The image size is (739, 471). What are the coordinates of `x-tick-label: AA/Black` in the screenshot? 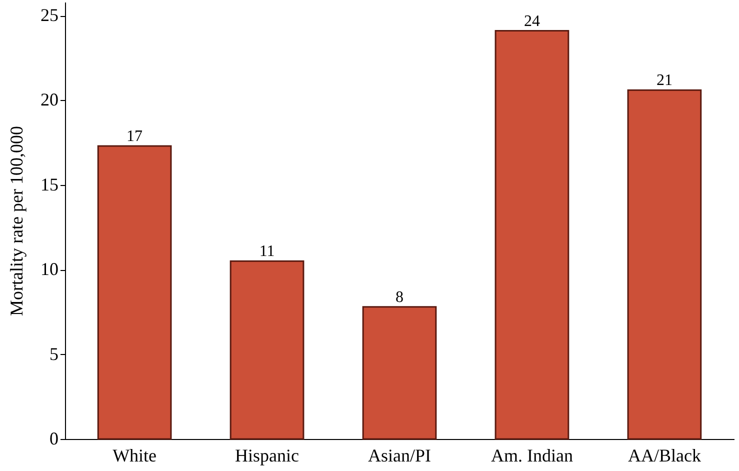 It's located at (664, 456).